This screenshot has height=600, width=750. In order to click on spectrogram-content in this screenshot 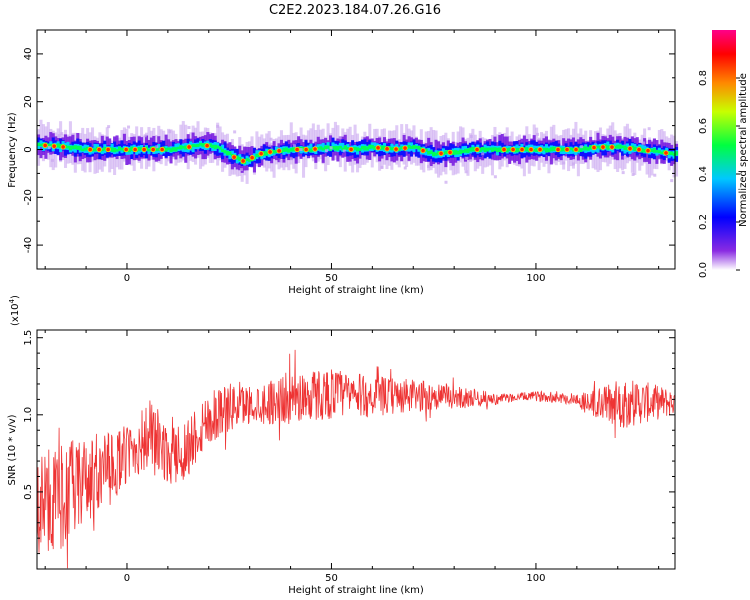, I will do `click(358, 151)`.